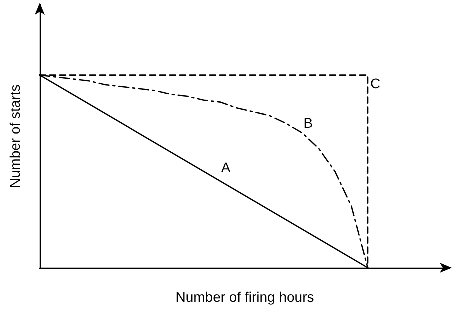 This screenshot has width=459, height=309. I want to click on x-axis-title: Number of firing hours, so click(245, 297).